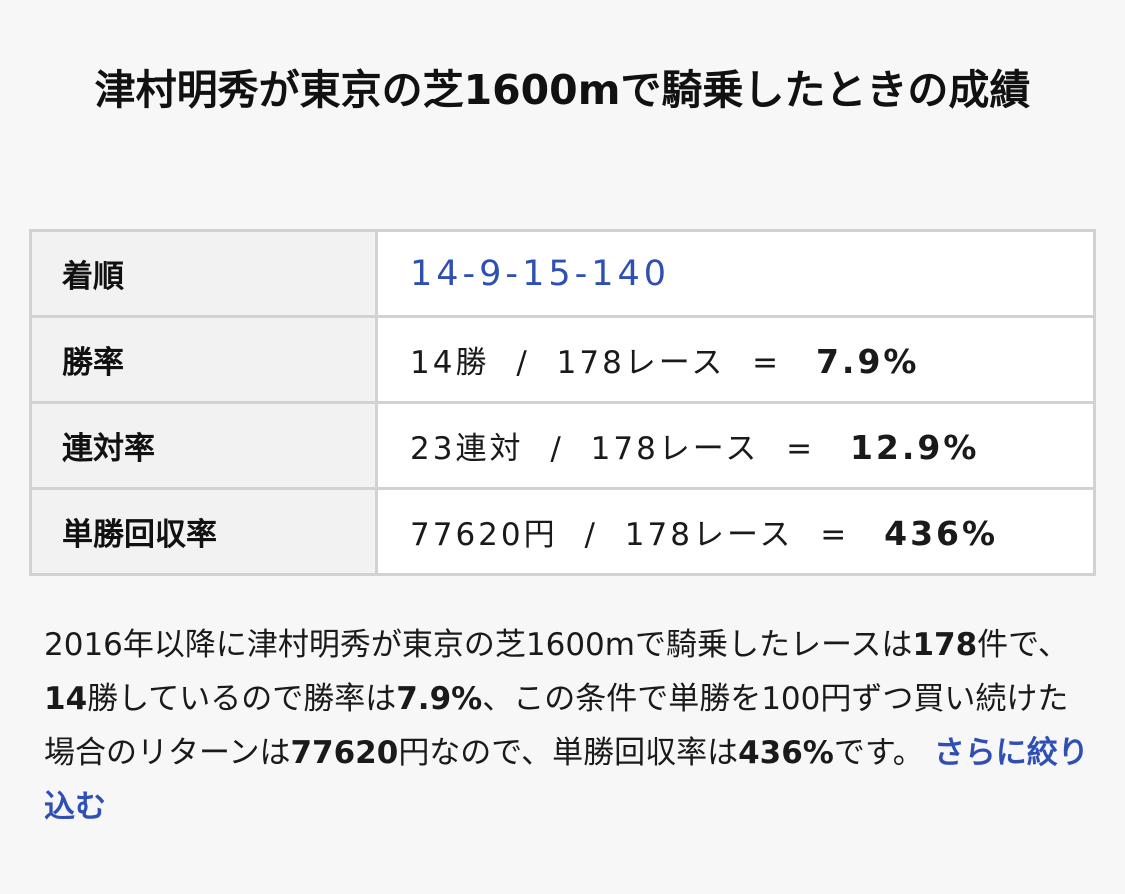 The width and height of the screenshot is (1125, 894). Describe the element at coordinates (1023, 645) in the screenshot. I see `summary-text-2: 件で、` at that location.